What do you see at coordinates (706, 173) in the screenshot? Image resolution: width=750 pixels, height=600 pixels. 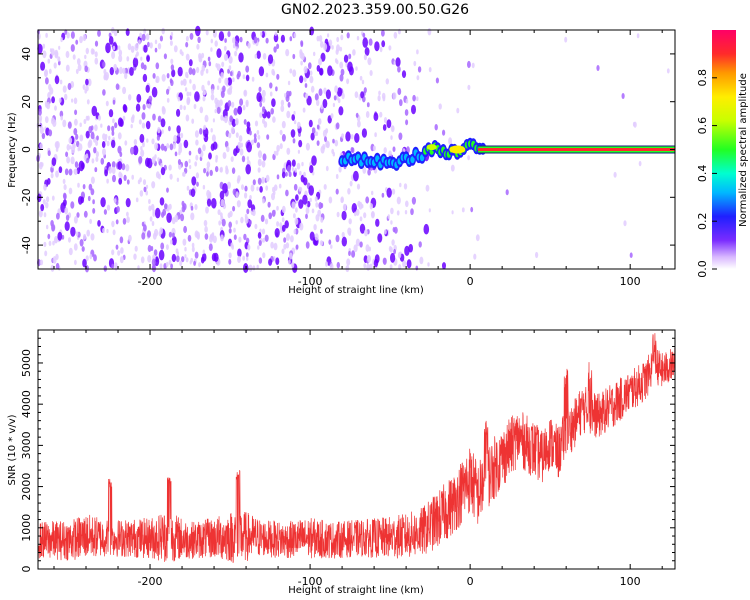 I see `colorbar-ticks: 0.0 0.2 0.4 0.6 0.8` at bounding box center [706, 173].